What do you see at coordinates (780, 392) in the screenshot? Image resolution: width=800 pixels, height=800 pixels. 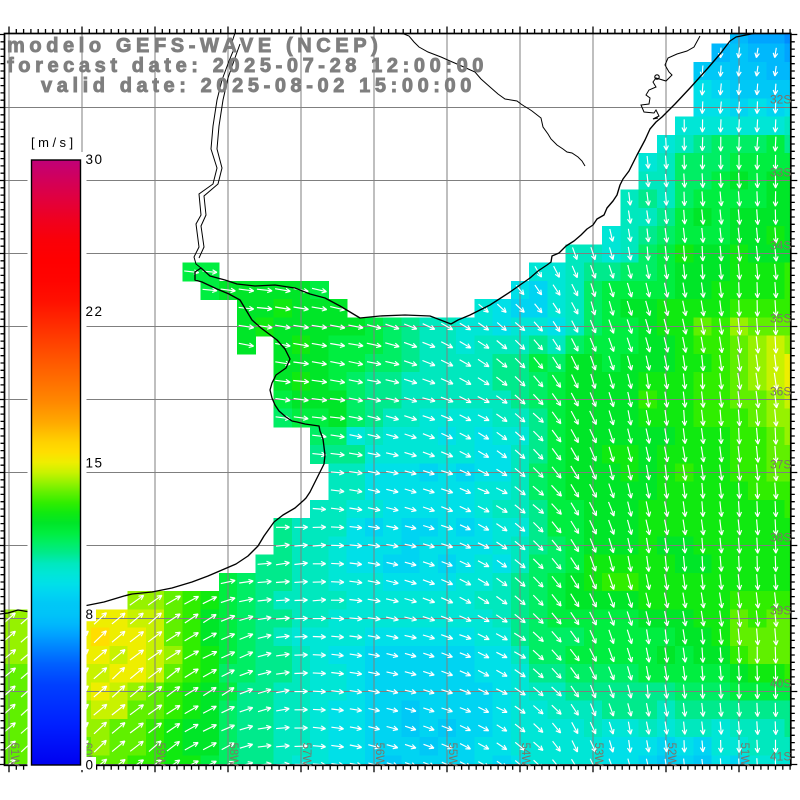 I see `svg-text: 36S` at bounding box center [780, 392].